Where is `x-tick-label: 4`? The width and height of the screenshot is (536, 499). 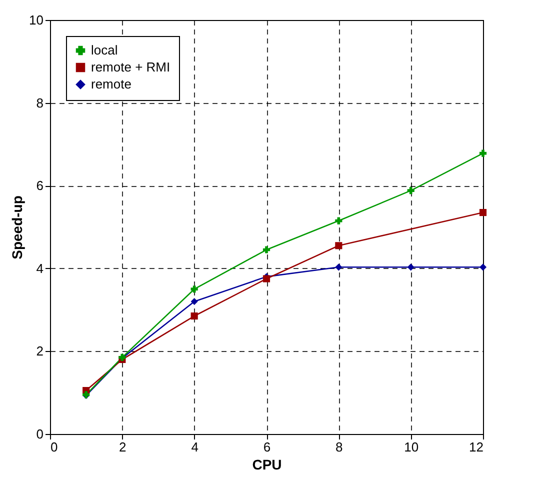
x-tick-label: 4 is located at coordinates (194, 447).